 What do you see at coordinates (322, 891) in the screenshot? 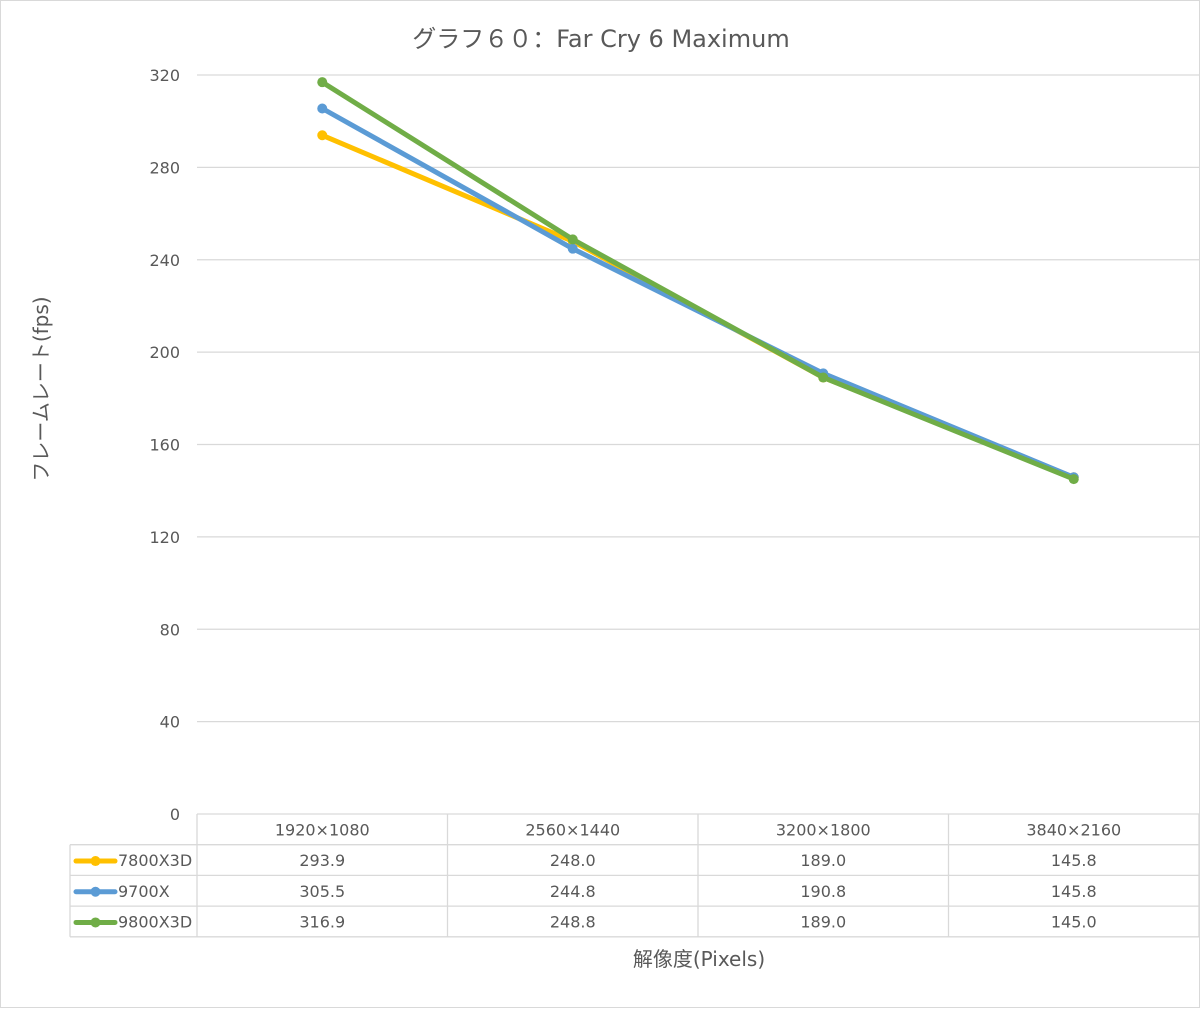
I see `data-value-cell: 305.5` at bounding box center [322, 891].